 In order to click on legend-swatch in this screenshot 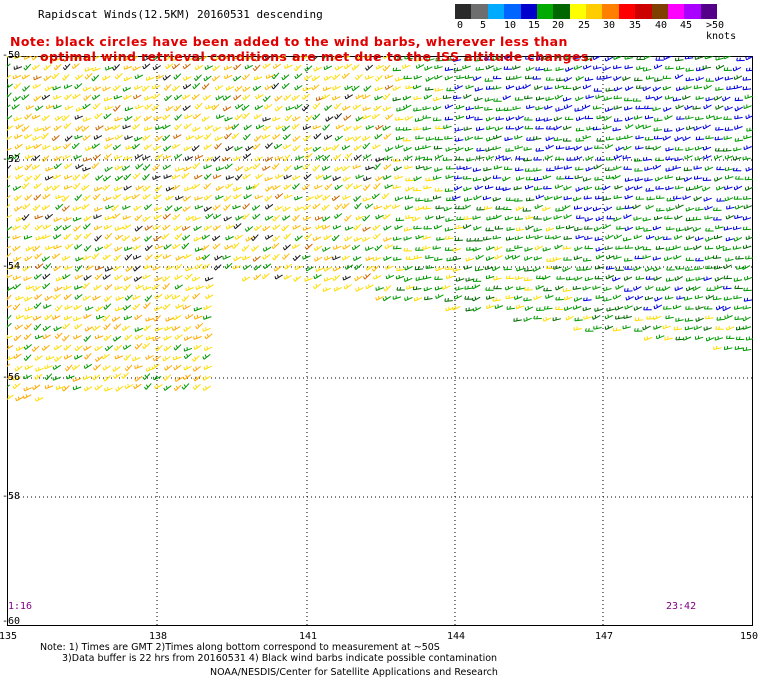, I will do `click(676, 11)`.